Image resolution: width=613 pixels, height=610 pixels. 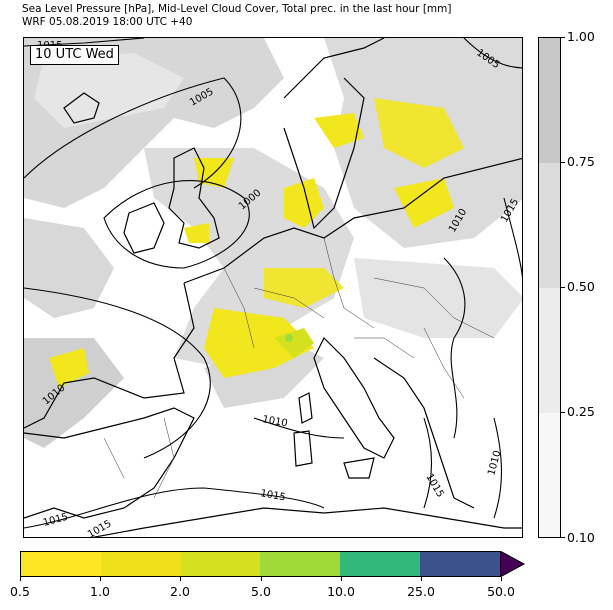 I want to click on cloud-cover-colorbar, so click(x=549, y=287).